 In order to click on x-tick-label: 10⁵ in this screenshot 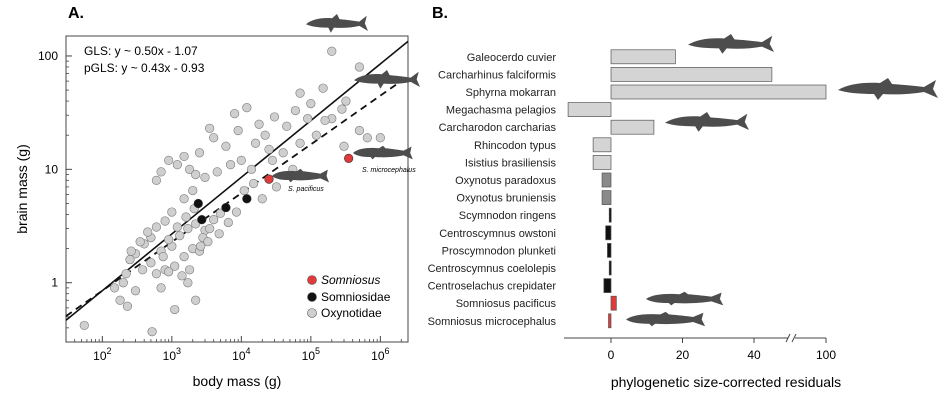, I will do `click(311, 354)`.